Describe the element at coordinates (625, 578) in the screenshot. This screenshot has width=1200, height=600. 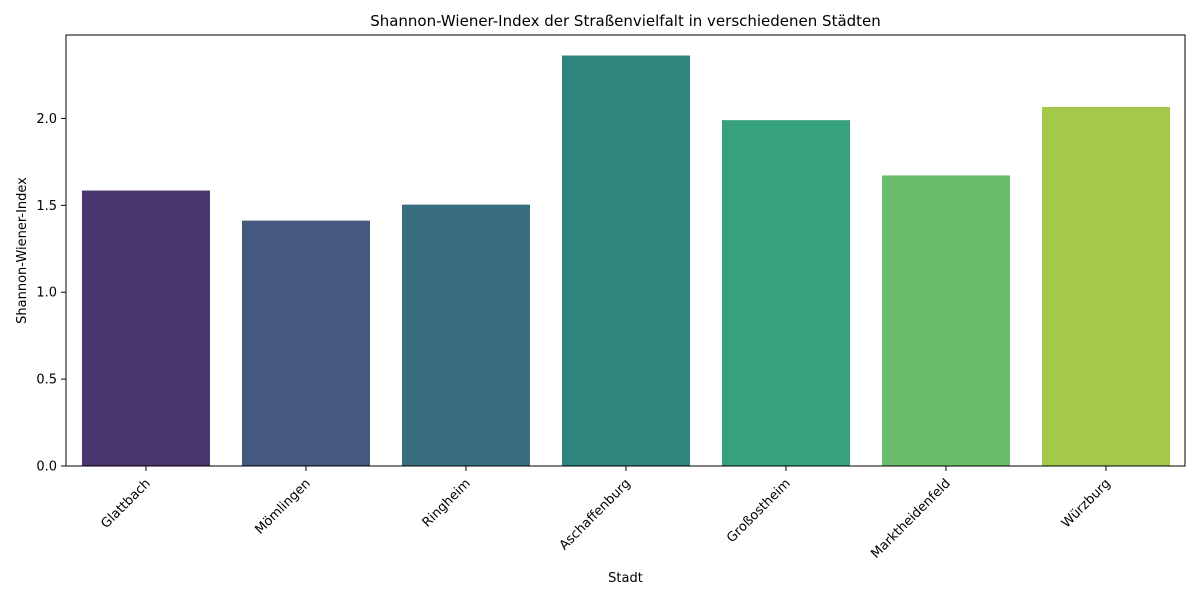
I see `x-axis-label: Stadt` at that location.